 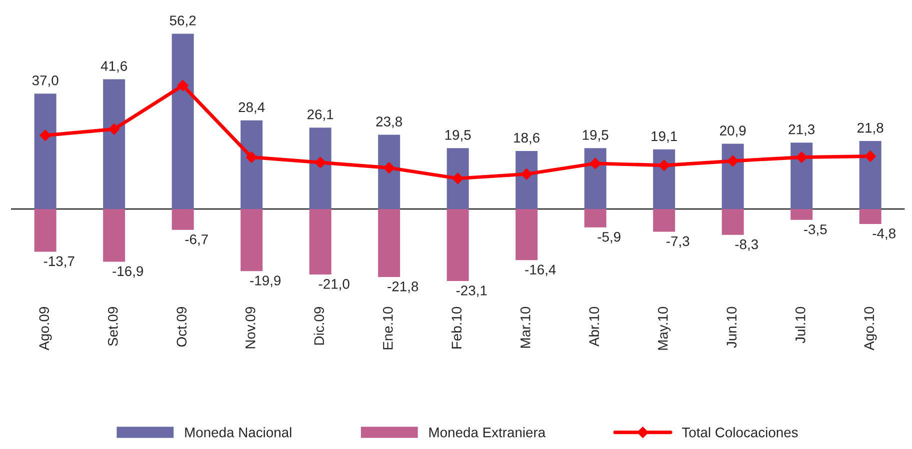 I want to click on x-tick-label: Jun.10, so click(x=731, y=327).